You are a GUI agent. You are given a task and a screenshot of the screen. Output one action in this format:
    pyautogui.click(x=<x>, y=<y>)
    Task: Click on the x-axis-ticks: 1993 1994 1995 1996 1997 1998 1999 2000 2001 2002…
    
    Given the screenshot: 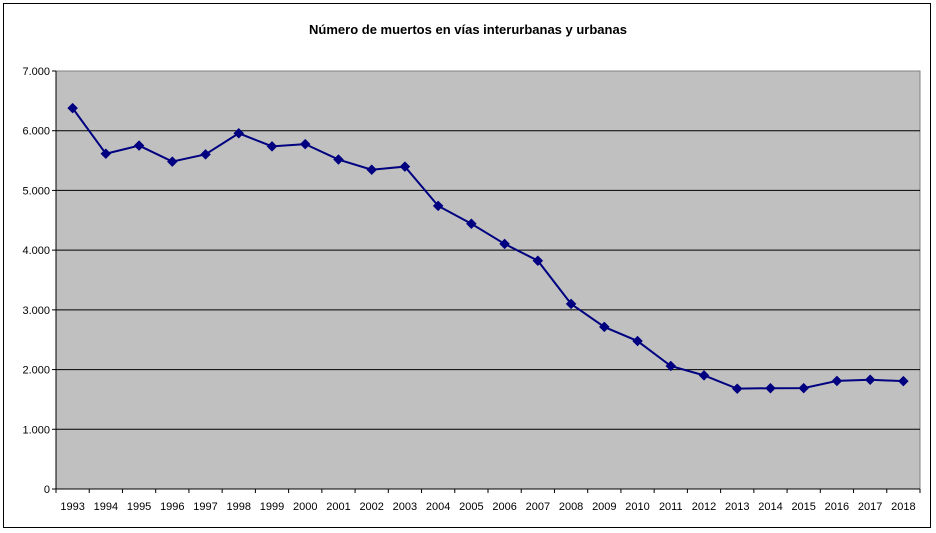 What is the action you would take?
    pyautogui.click(x=488, y=501)
    